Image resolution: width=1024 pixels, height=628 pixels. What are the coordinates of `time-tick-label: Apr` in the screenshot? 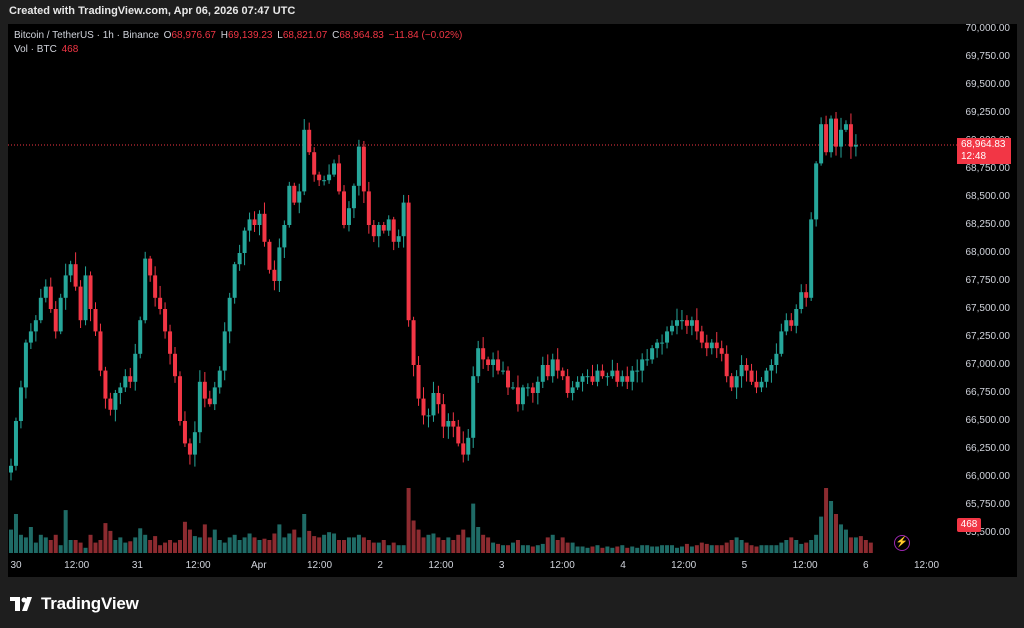 It's located at (259, 565).